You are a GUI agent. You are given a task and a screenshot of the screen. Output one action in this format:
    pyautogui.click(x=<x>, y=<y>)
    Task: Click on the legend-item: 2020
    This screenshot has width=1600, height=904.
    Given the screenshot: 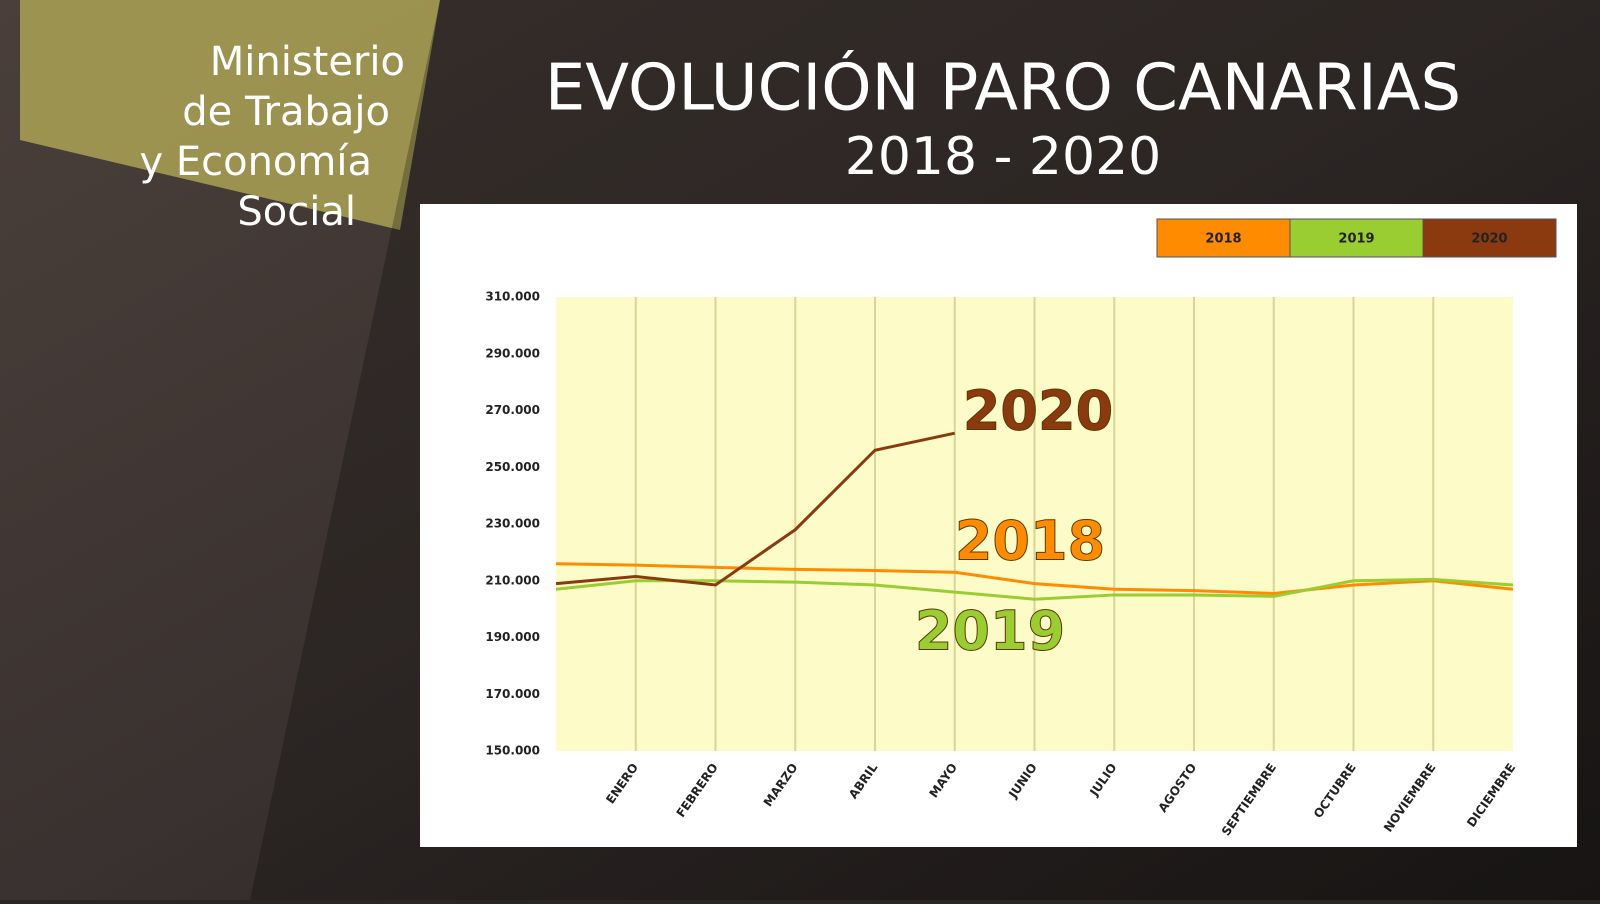 What is the action you would take?
    pyautogui.click(x=1489, y=238)
    